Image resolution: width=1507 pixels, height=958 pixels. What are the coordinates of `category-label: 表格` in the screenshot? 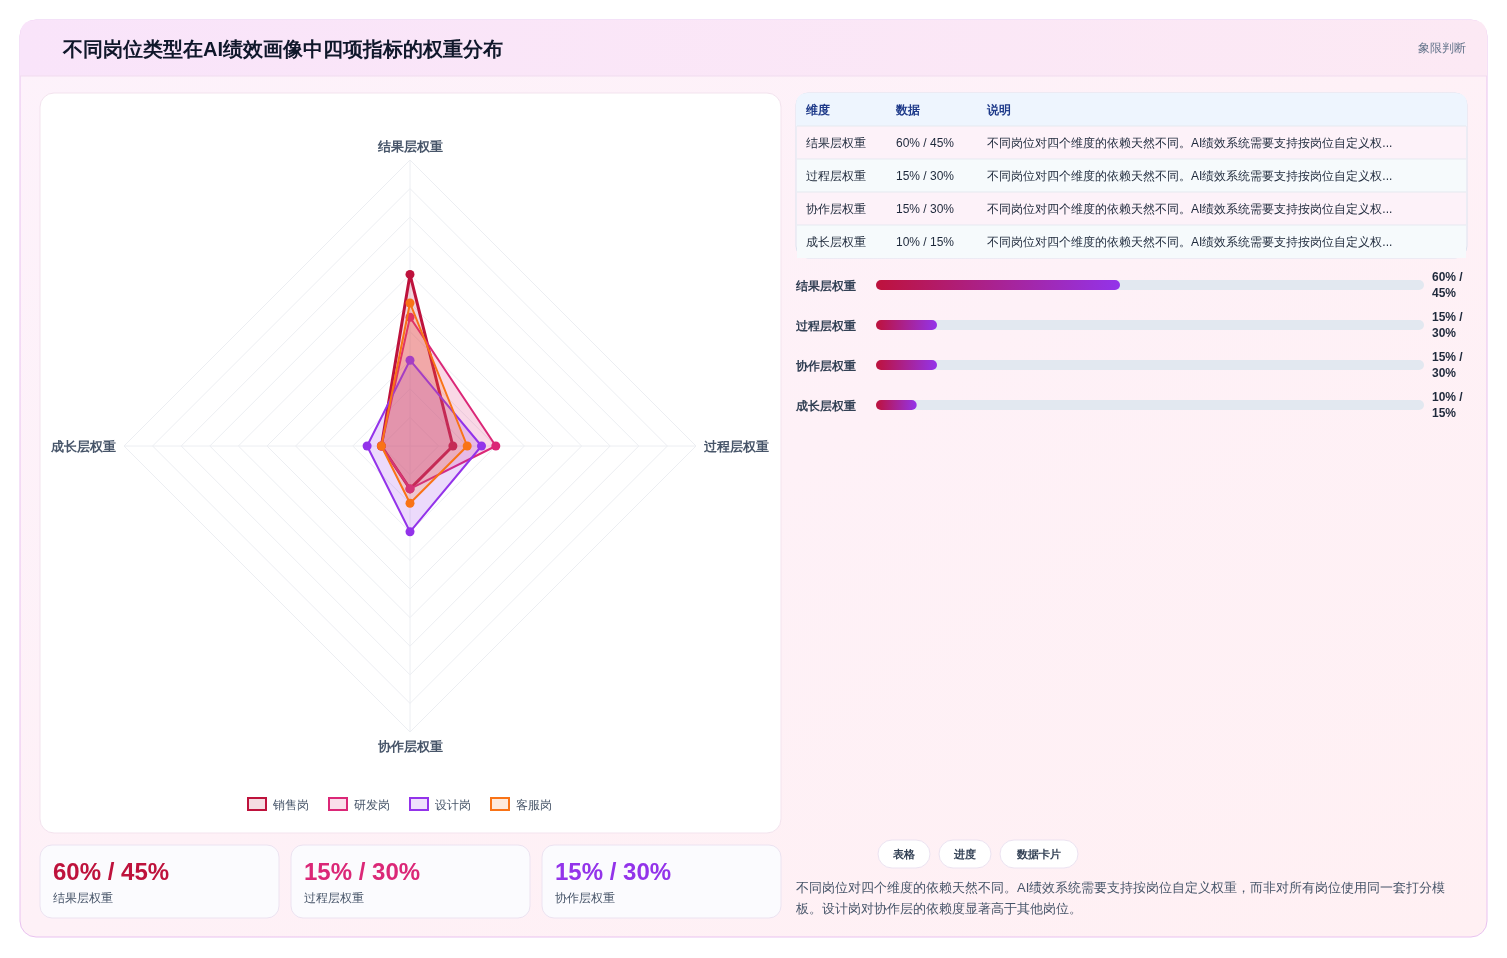 It's located at (904, 854).